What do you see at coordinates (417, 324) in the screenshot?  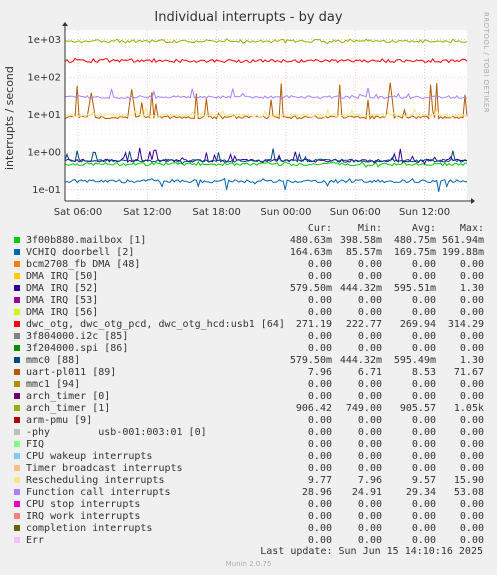 I see `legend-avg-value: 269.94` at bounding box center [417, 324].